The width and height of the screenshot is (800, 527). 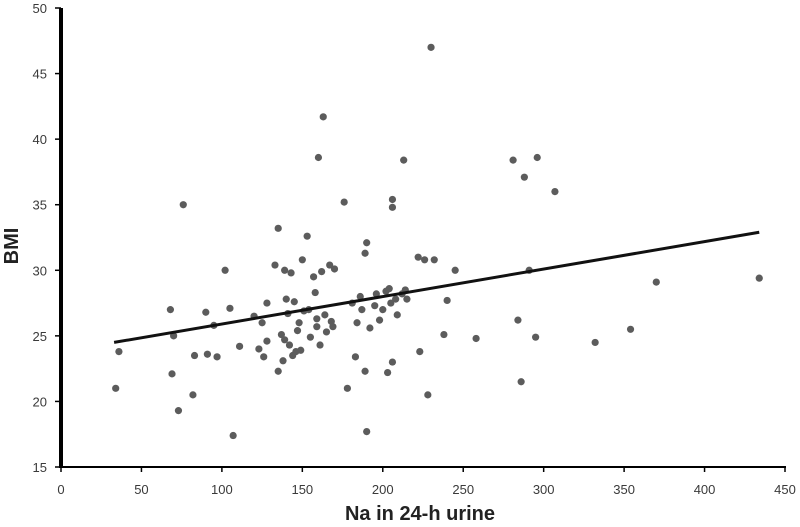 I want to click on y-tick-label: 45, so click(x=40, y=74).